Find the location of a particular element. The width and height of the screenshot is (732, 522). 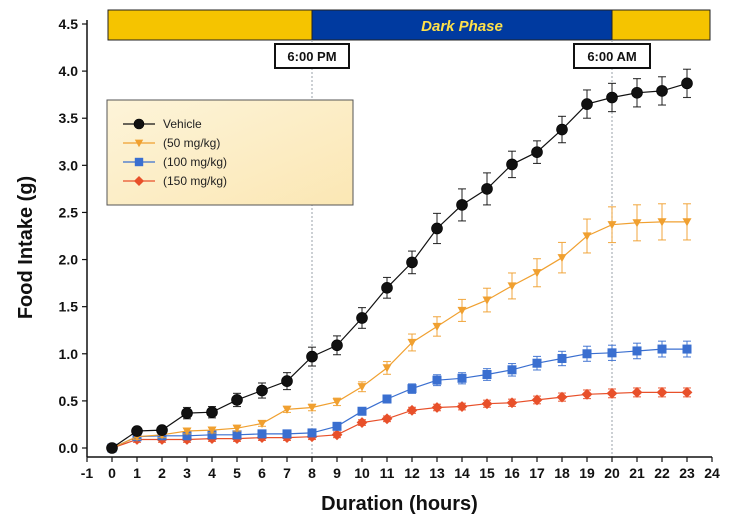

x-tick-label: 0 is located at coordinates (112, 473).